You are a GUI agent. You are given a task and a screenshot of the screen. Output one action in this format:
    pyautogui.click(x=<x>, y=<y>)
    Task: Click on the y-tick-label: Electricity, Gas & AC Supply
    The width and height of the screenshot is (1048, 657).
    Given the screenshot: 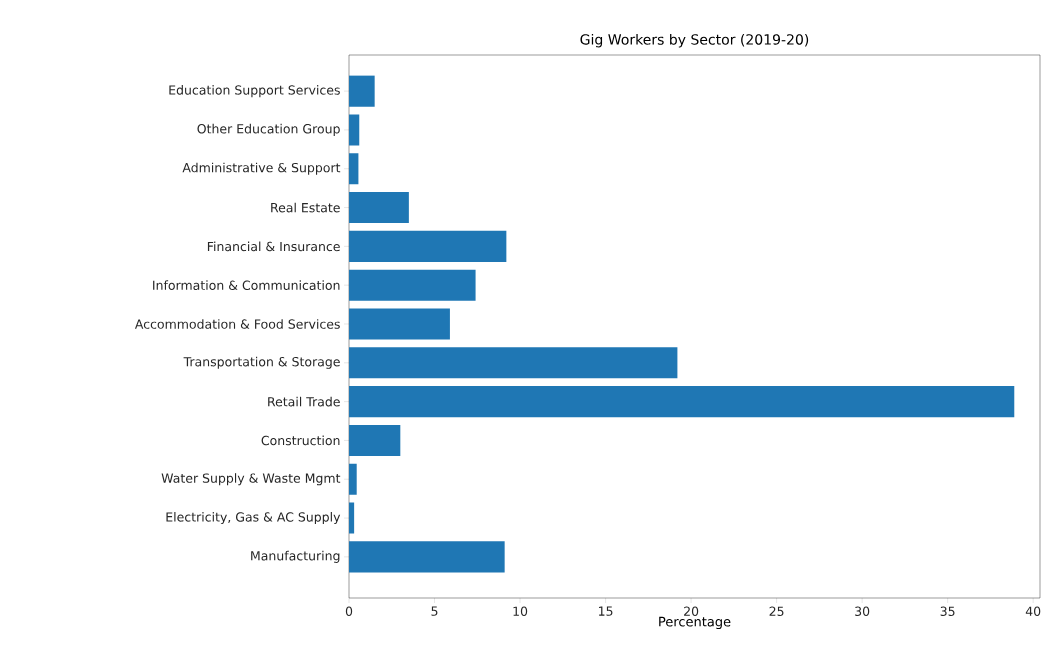 What is the action you would take?
    pyautogui.click(x=253, y=518)
    